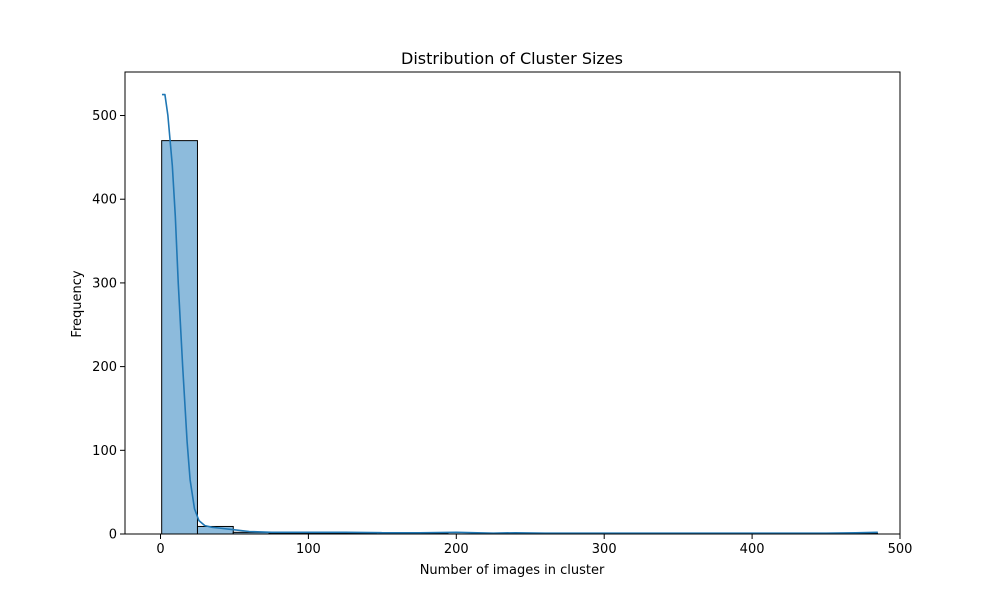 The width and height of the screenshot is (1000, 600). Describe the element at coordinates (512, 58) in the screenshot. I see `chart-title: Distribution of Cluster Sizes` at that location.